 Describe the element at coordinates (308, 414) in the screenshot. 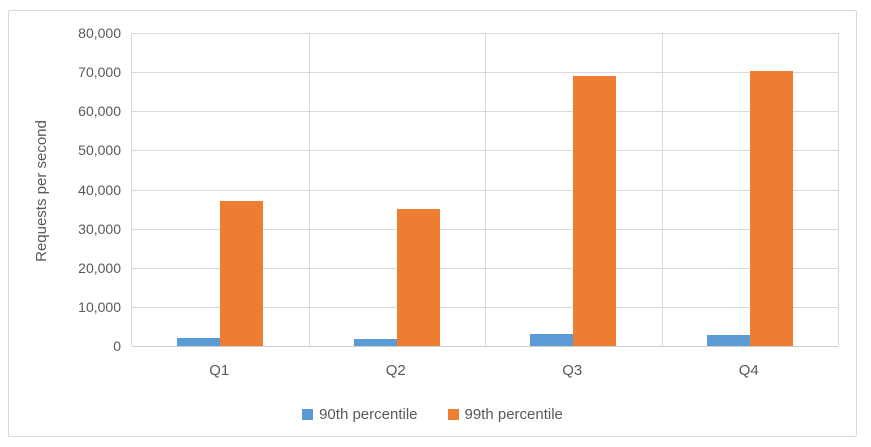

I see `legend-swatch-90th-percentile` at that location.